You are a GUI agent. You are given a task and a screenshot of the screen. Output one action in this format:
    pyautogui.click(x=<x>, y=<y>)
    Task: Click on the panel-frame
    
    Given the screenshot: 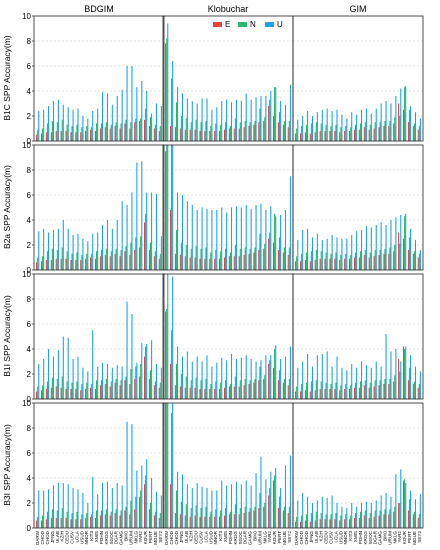 What is the action you would take?
    pyautogui.click(x=99, y=78)
    